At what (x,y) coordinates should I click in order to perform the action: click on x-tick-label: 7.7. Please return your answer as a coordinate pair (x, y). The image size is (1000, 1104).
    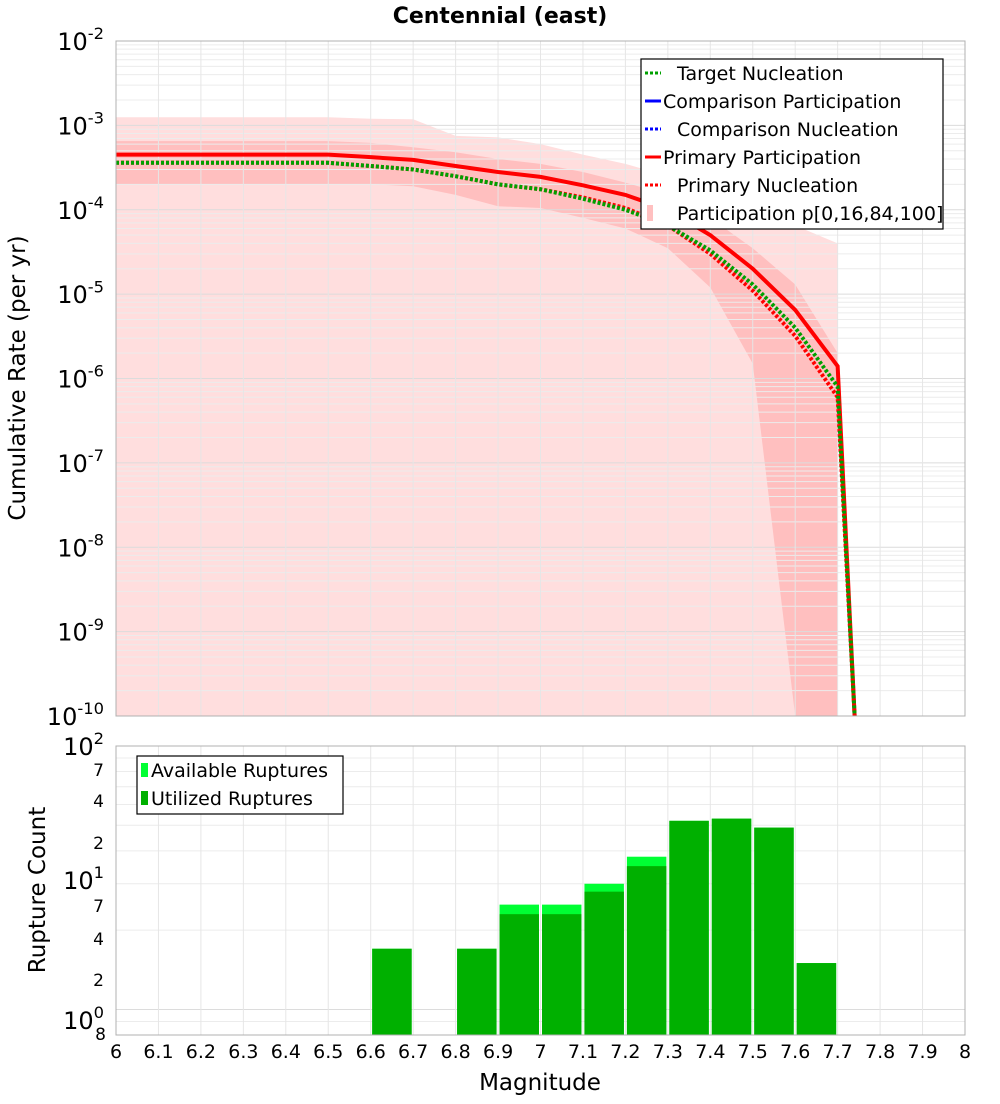
    Looking at the image, I should click on (838, 1052).